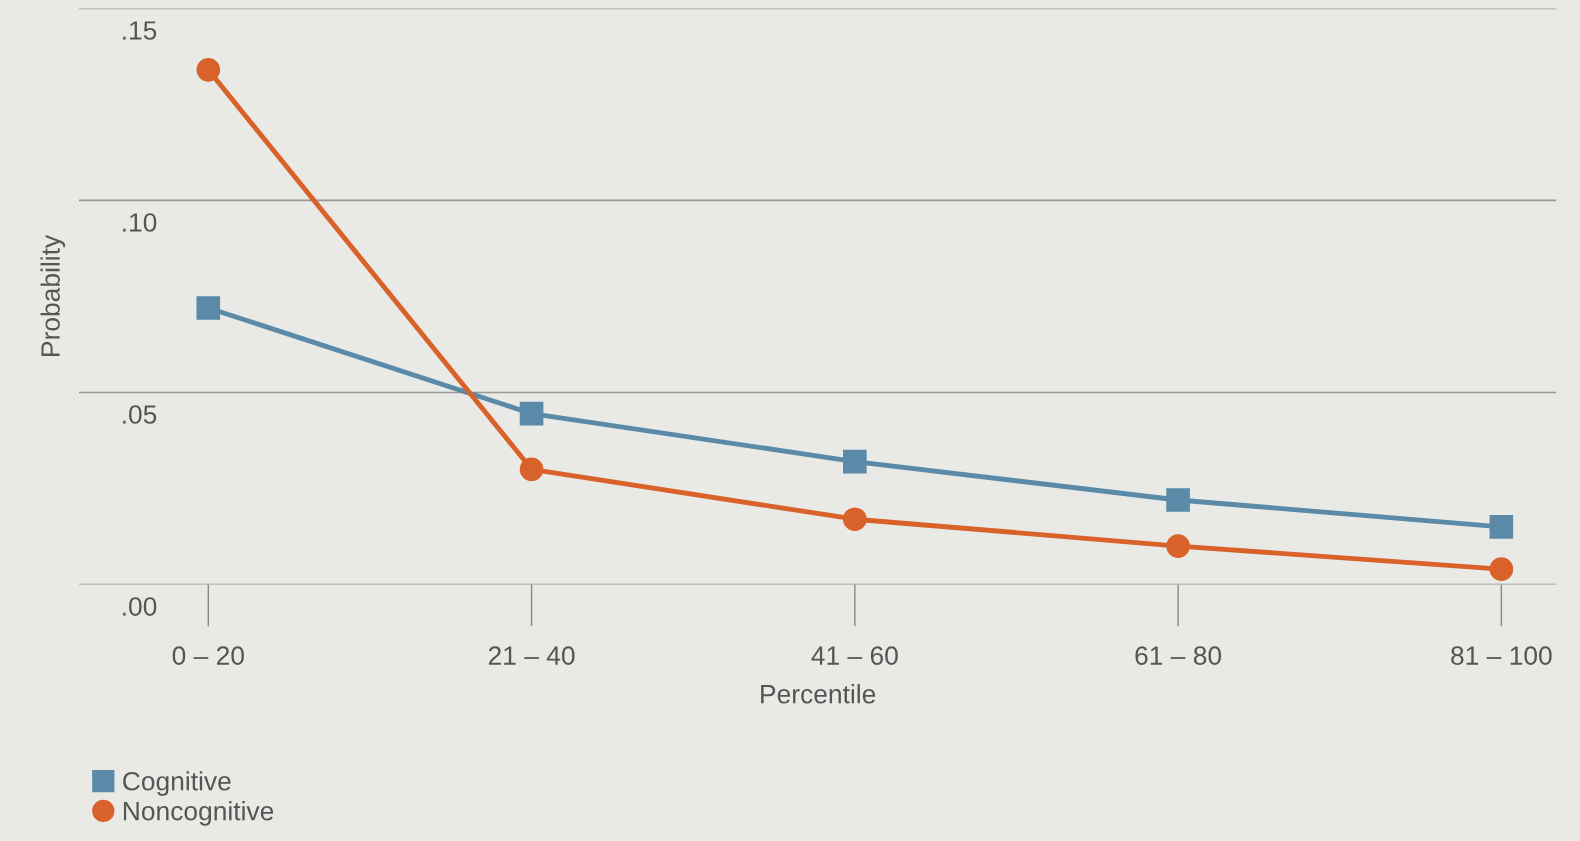 The width and height of the screenshot is (1580, 841). What do you see at coordinates (177, 783) in the screenshot?
I see `legend-label: Cognitive` at bounding box center [177, 783].